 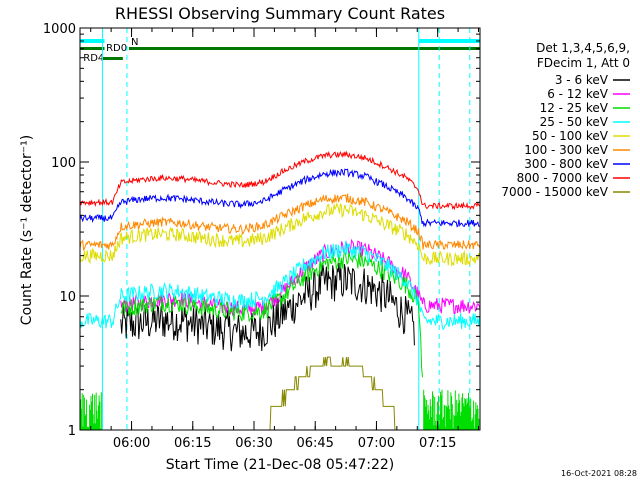 What do you see at coordinates (112, 58) in the screenshot?
I see `state-bar-rd4` at bounding box center [112, 58].